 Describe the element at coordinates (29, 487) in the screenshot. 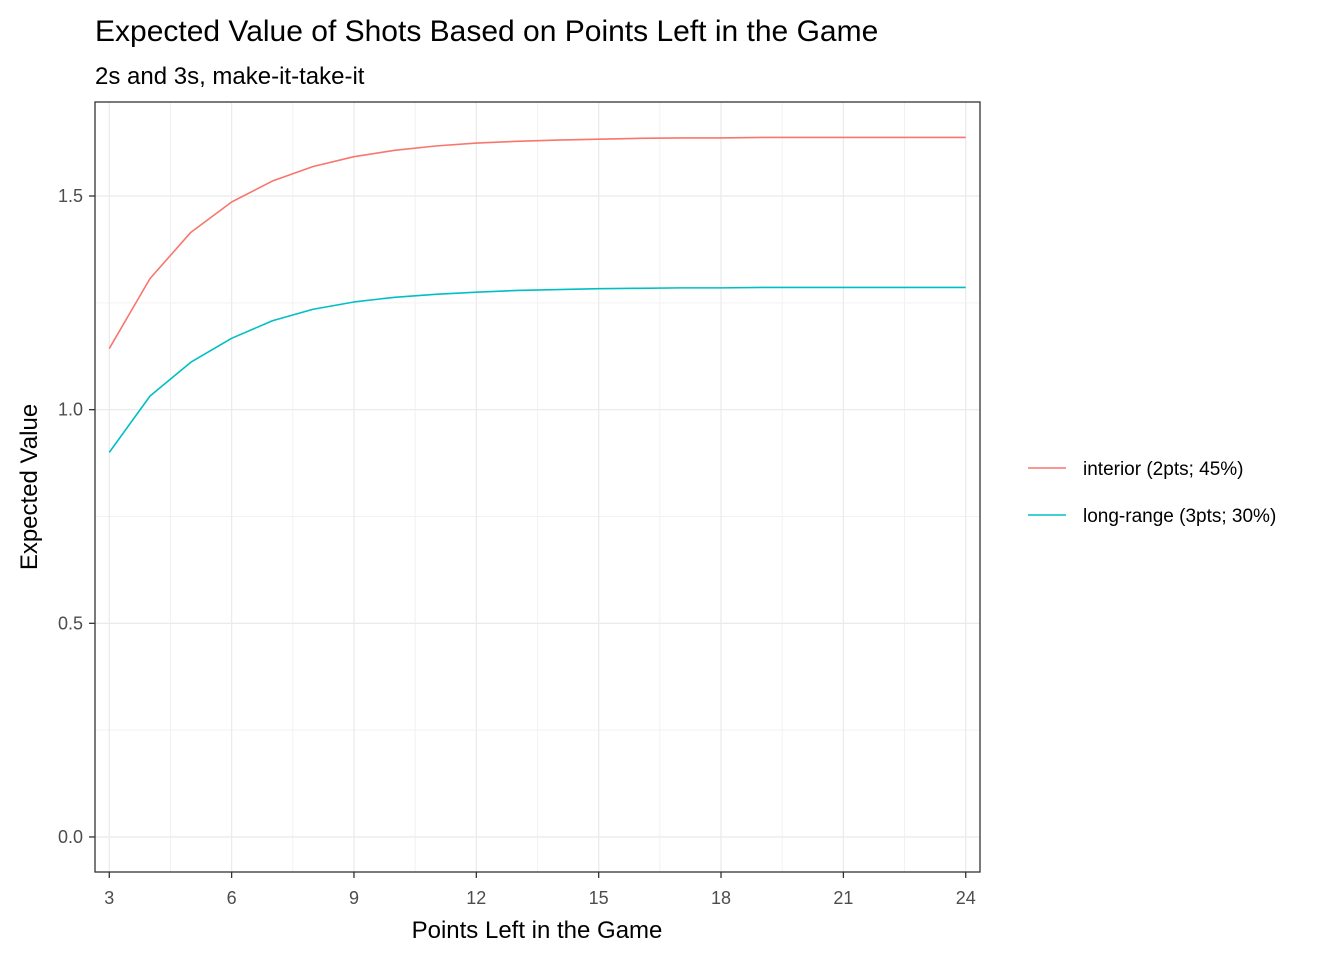

I see `y-axis-title: Expected Value` at that location.